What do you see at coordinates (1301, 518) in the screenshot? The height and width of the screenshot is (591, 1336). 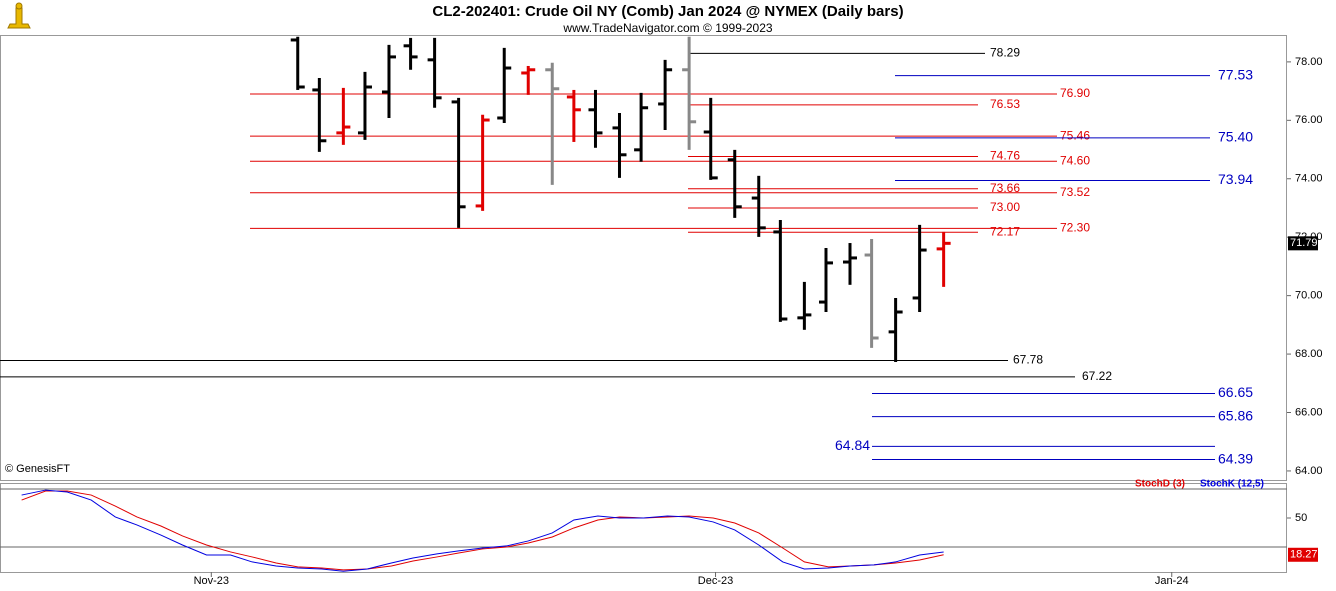 I see `y-tick-label: 50` at bounding box center [1301, 518].